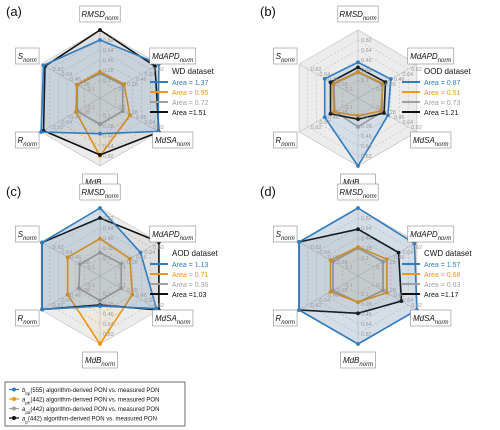 Image resolution: width=500 pixels, height=430 pixels. I want to click on panel-label: (b), so click(268, 11).